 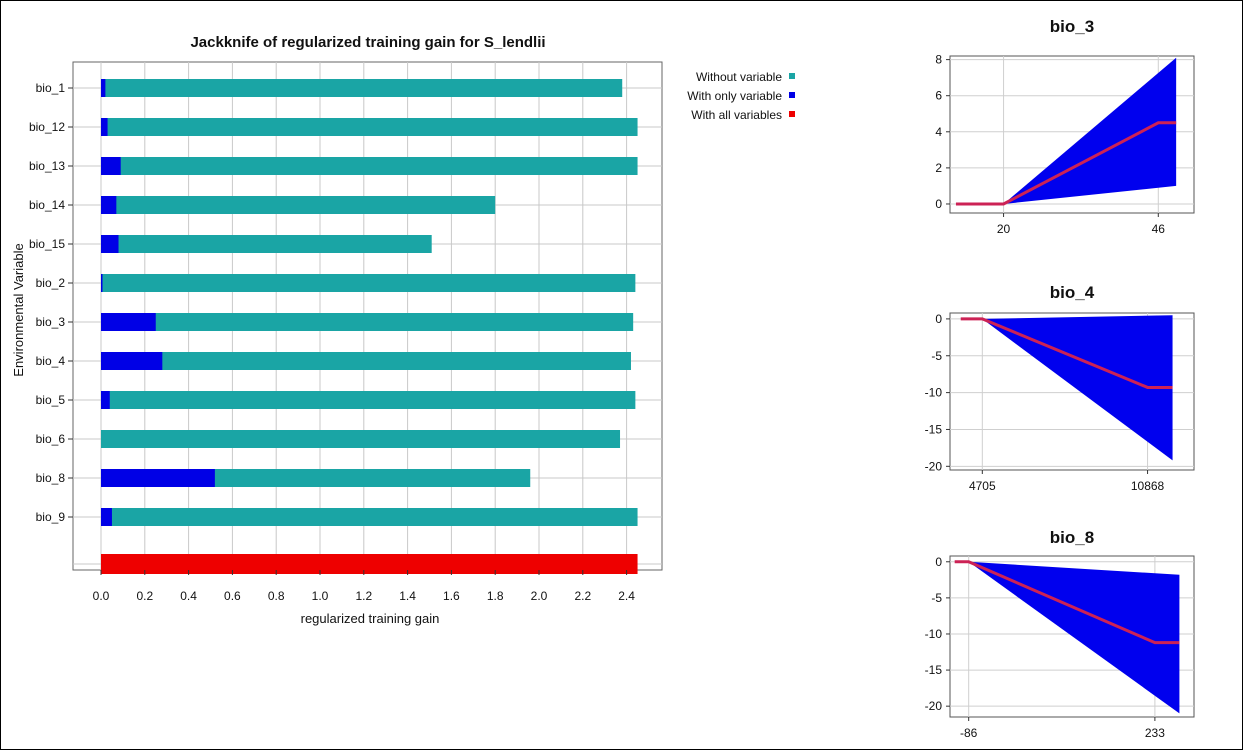 I want to click on x-tick-label: 1.2, so click(x=363, y=596).